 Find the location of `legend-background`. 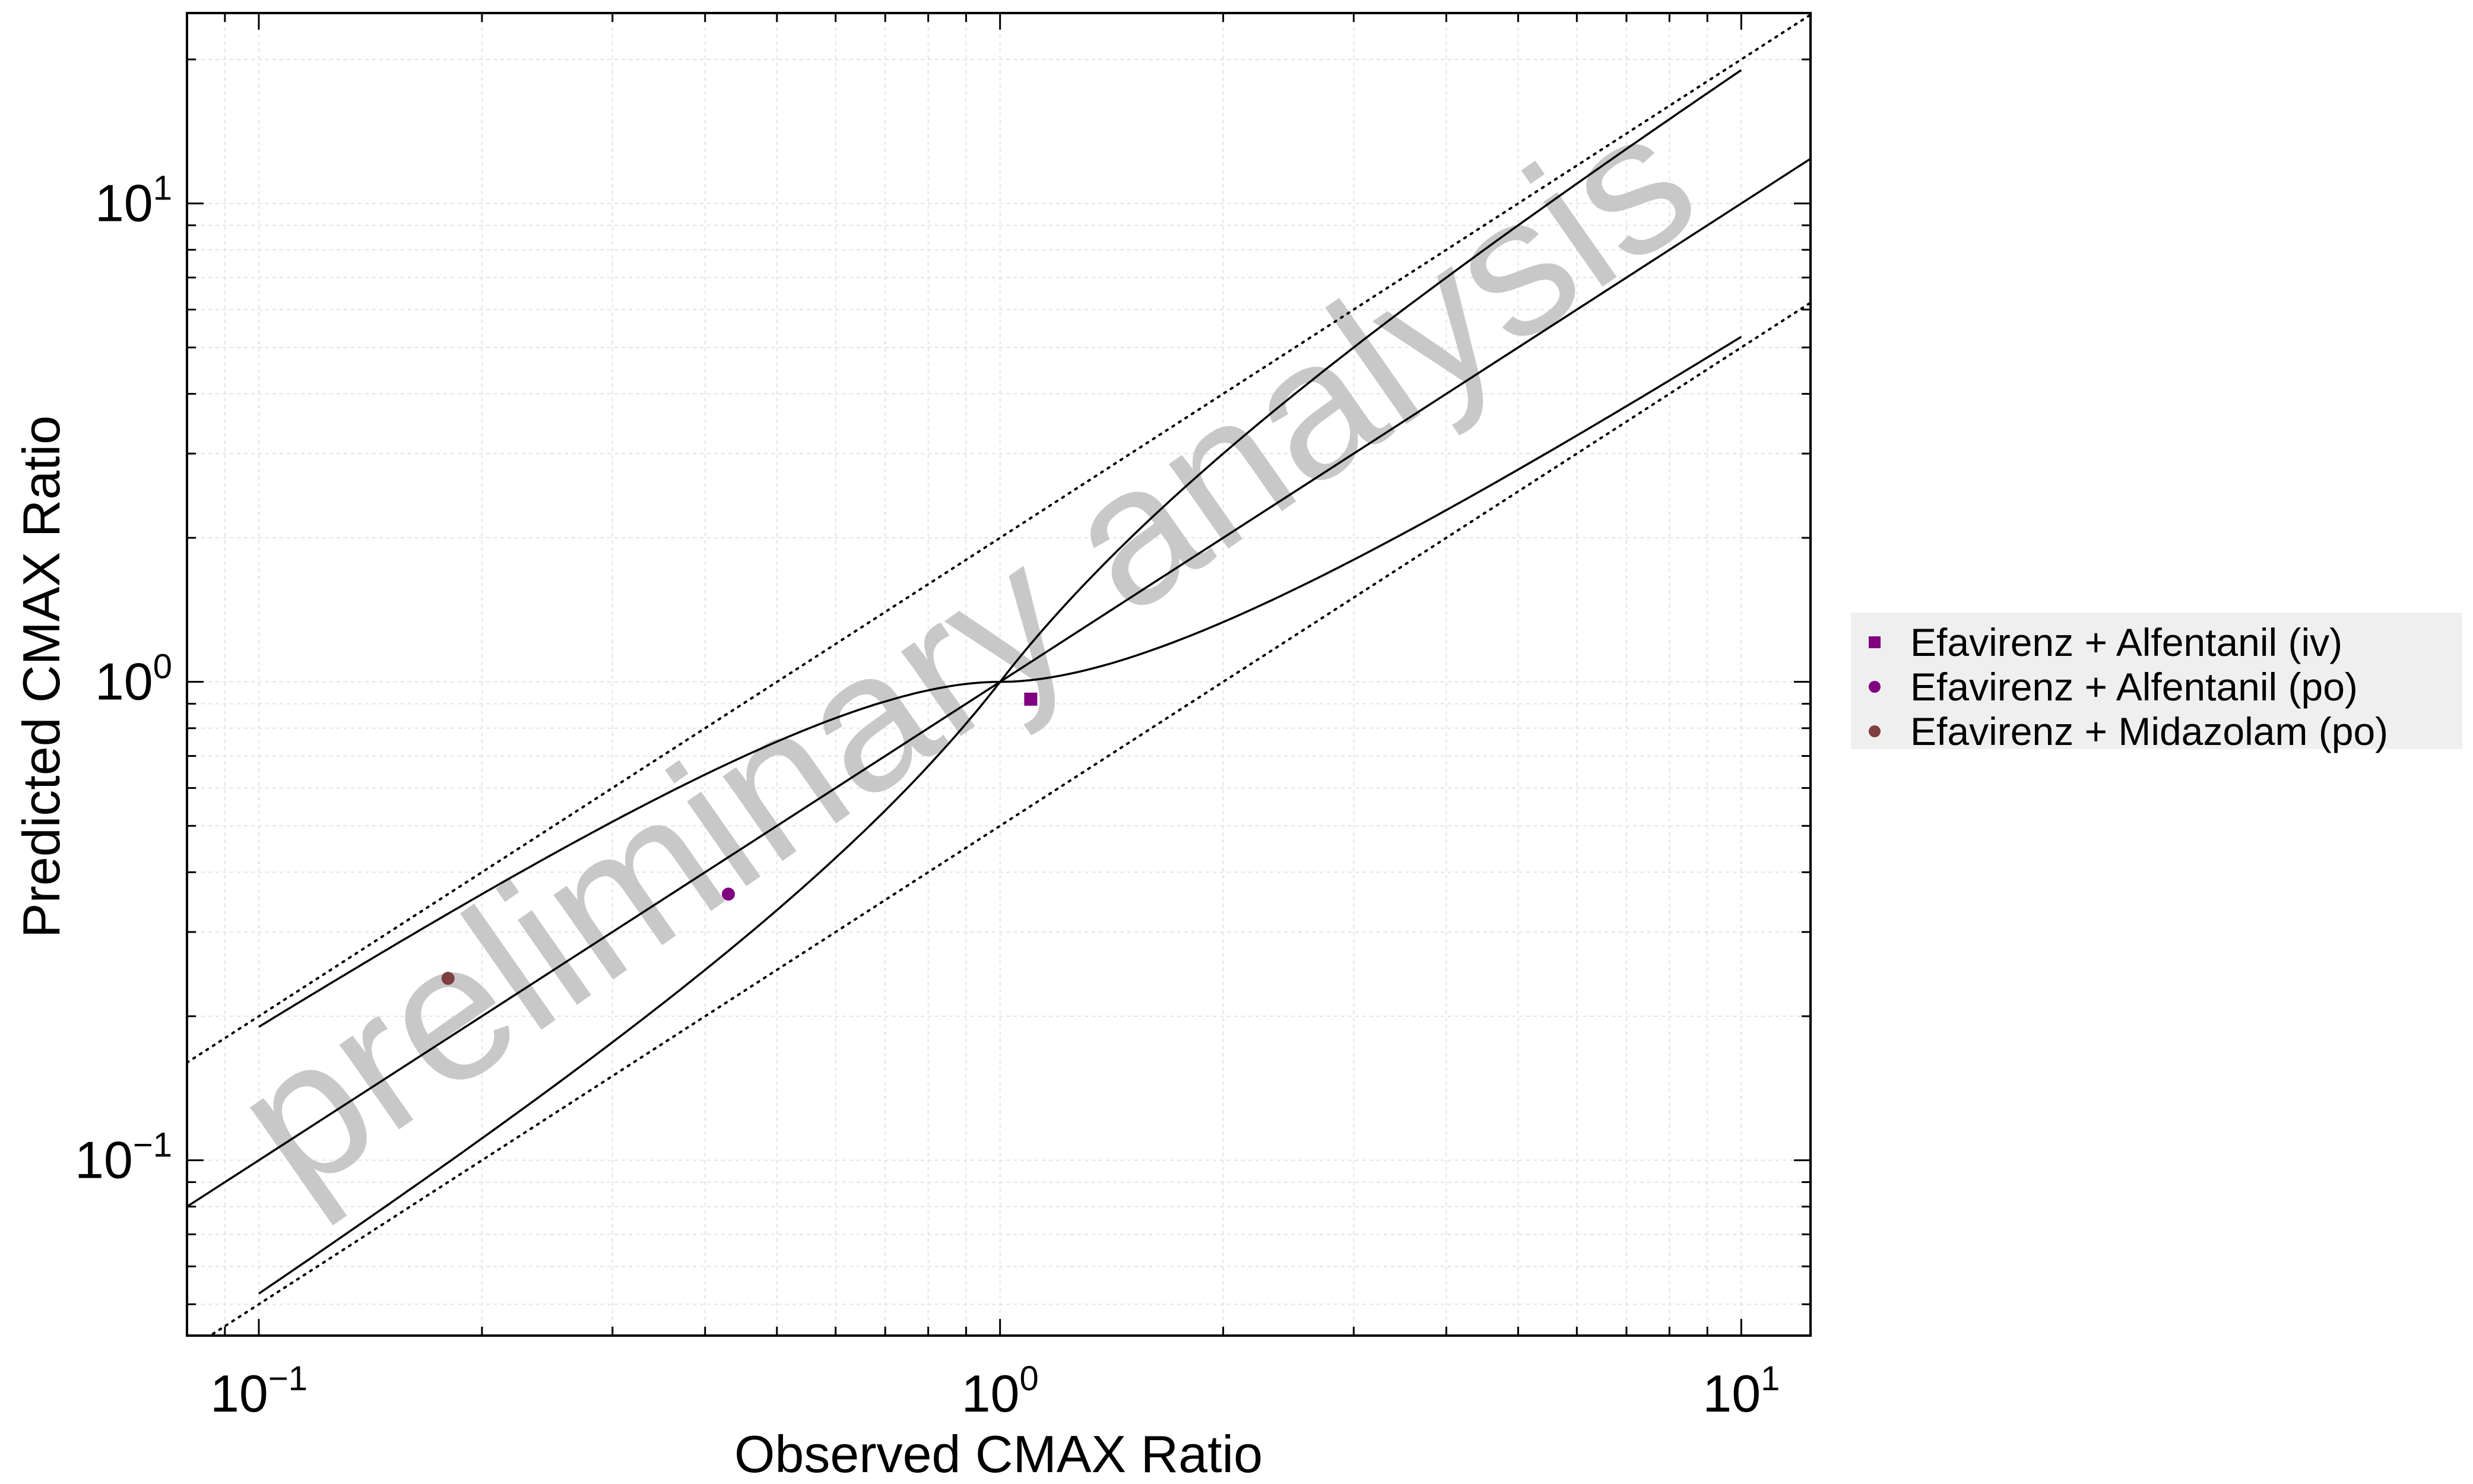

legend-background is located at coordinates (2156, 681).